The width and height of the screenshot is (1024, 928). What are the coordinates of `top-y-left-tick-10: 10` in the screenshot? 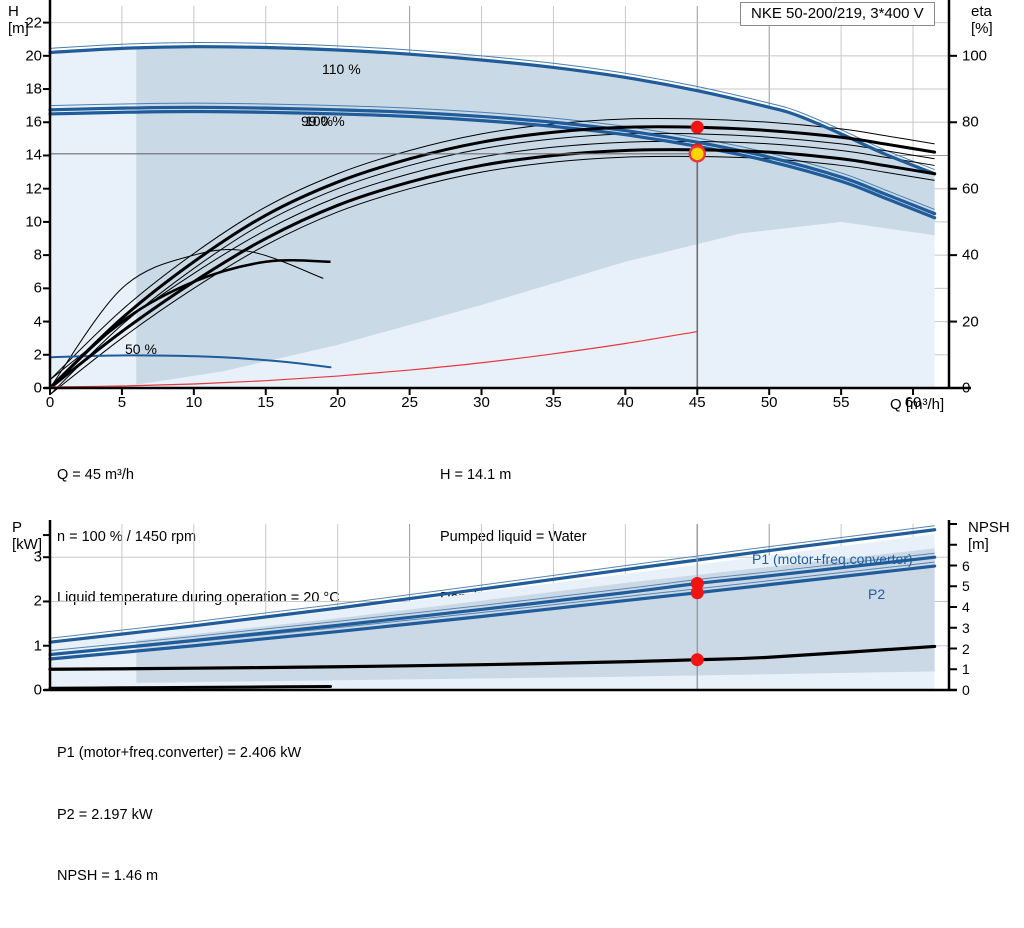 It's located at (33, 222).